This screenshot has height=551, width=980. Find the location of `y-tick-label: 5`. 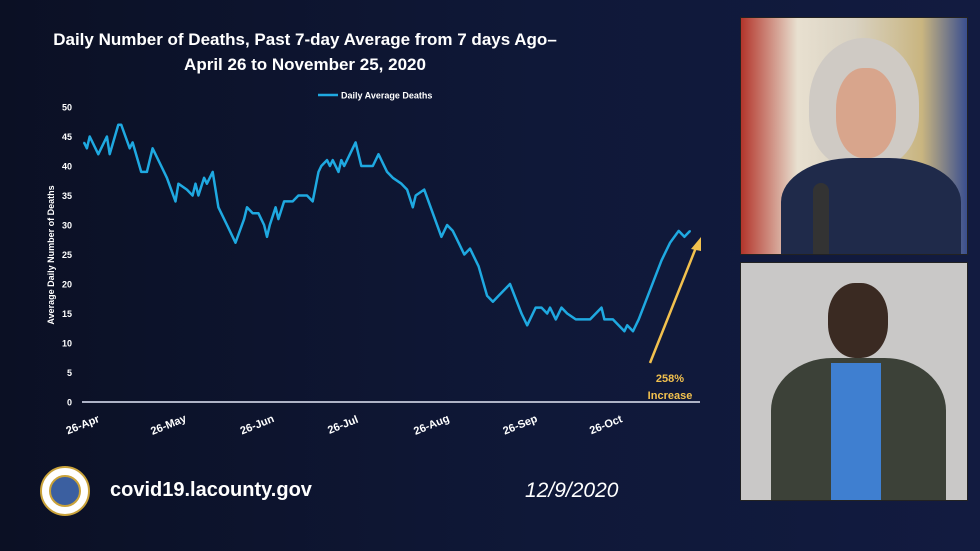

y-tick-label: 5 is located at coordinates (69, 373).